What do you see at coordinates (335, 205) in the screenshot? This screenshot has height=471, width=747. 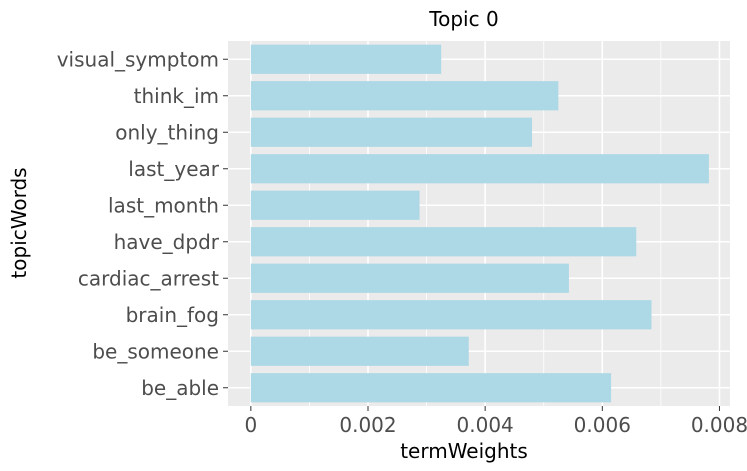 I see `bar-last_month` at bounding box center [335, 205].